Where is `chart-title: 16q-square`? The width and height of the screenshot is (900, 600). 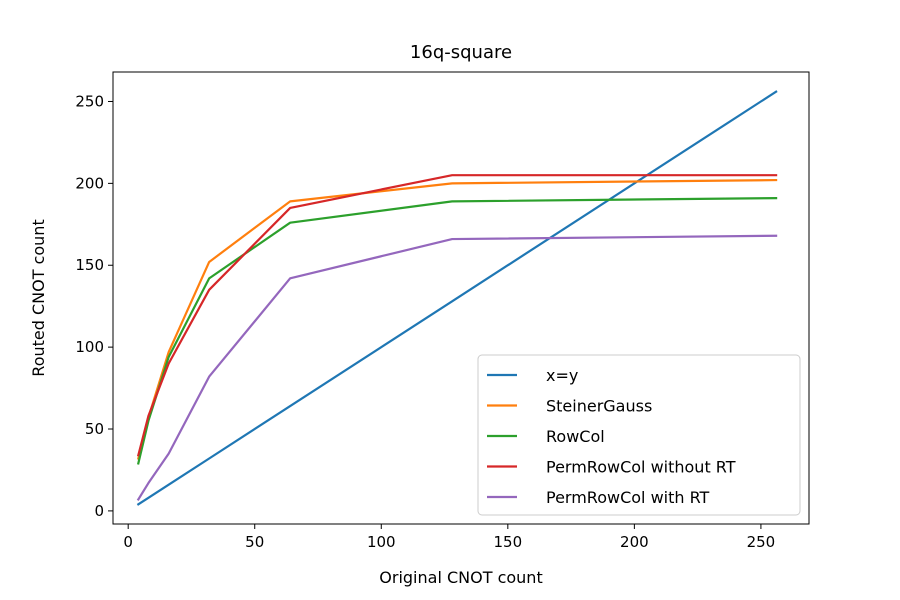
chart-title: 16q-square is located at coordinates (461, 52).